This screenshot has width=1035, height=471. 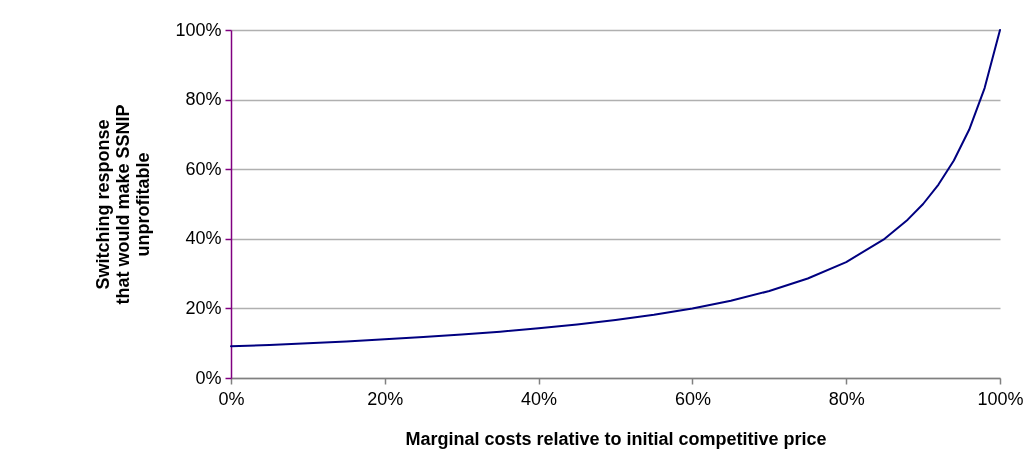 What do you see at coordinates (203, 99) in the screenshot?
I see `y-tick-label: 80%` at bounding box center [203, 99].